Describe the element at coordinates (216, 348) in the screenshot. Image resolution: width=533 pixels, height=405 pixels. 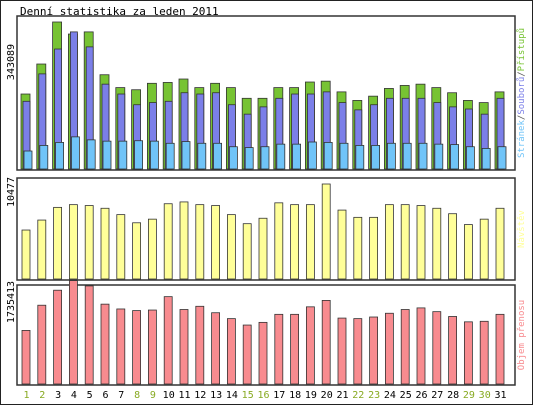
I see `bar-transfer-objem-přenosu-13` at that location.